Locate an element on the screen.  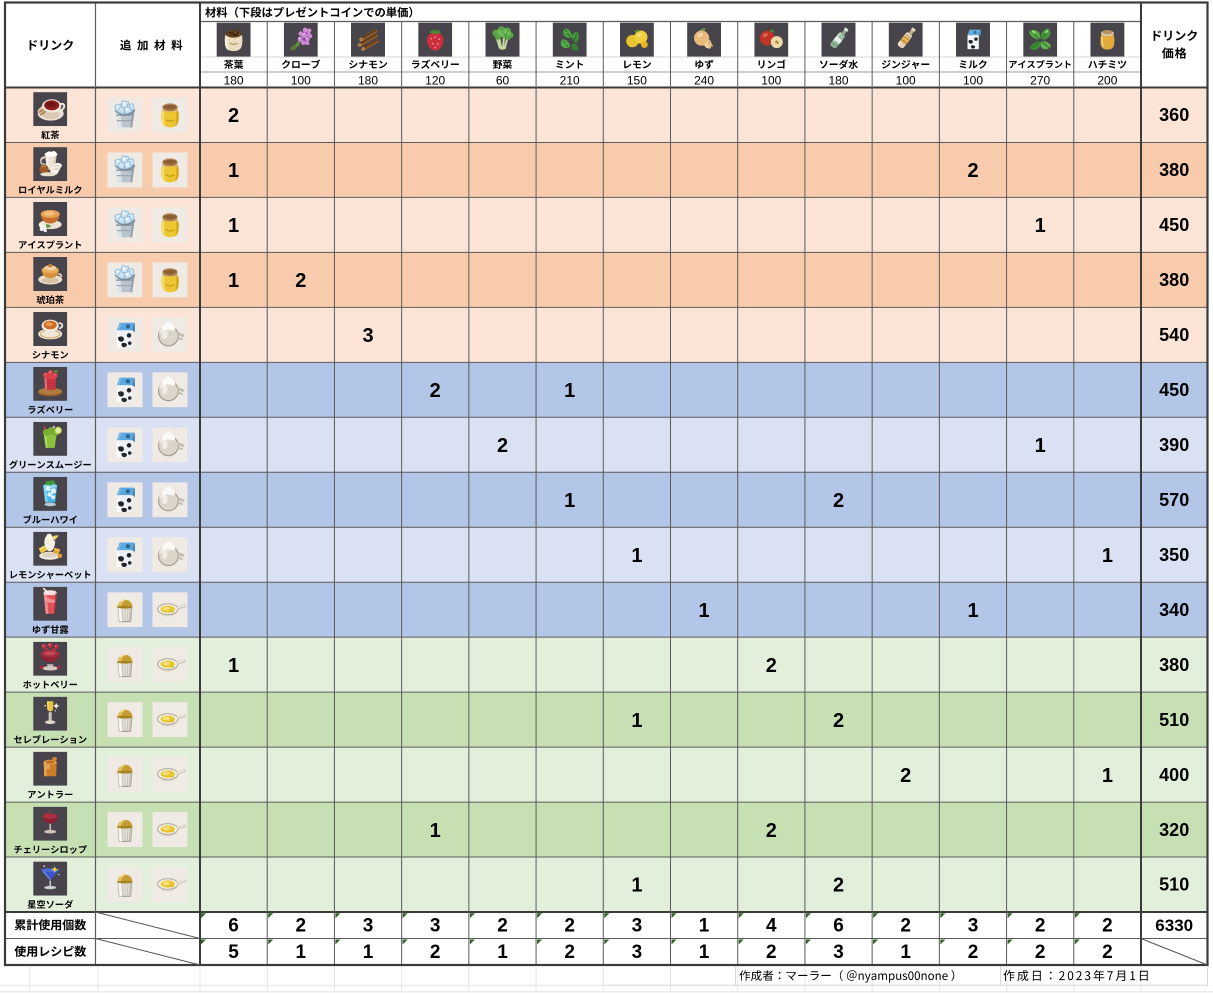
svg-text: 120 is located at coordinates (435, 80).